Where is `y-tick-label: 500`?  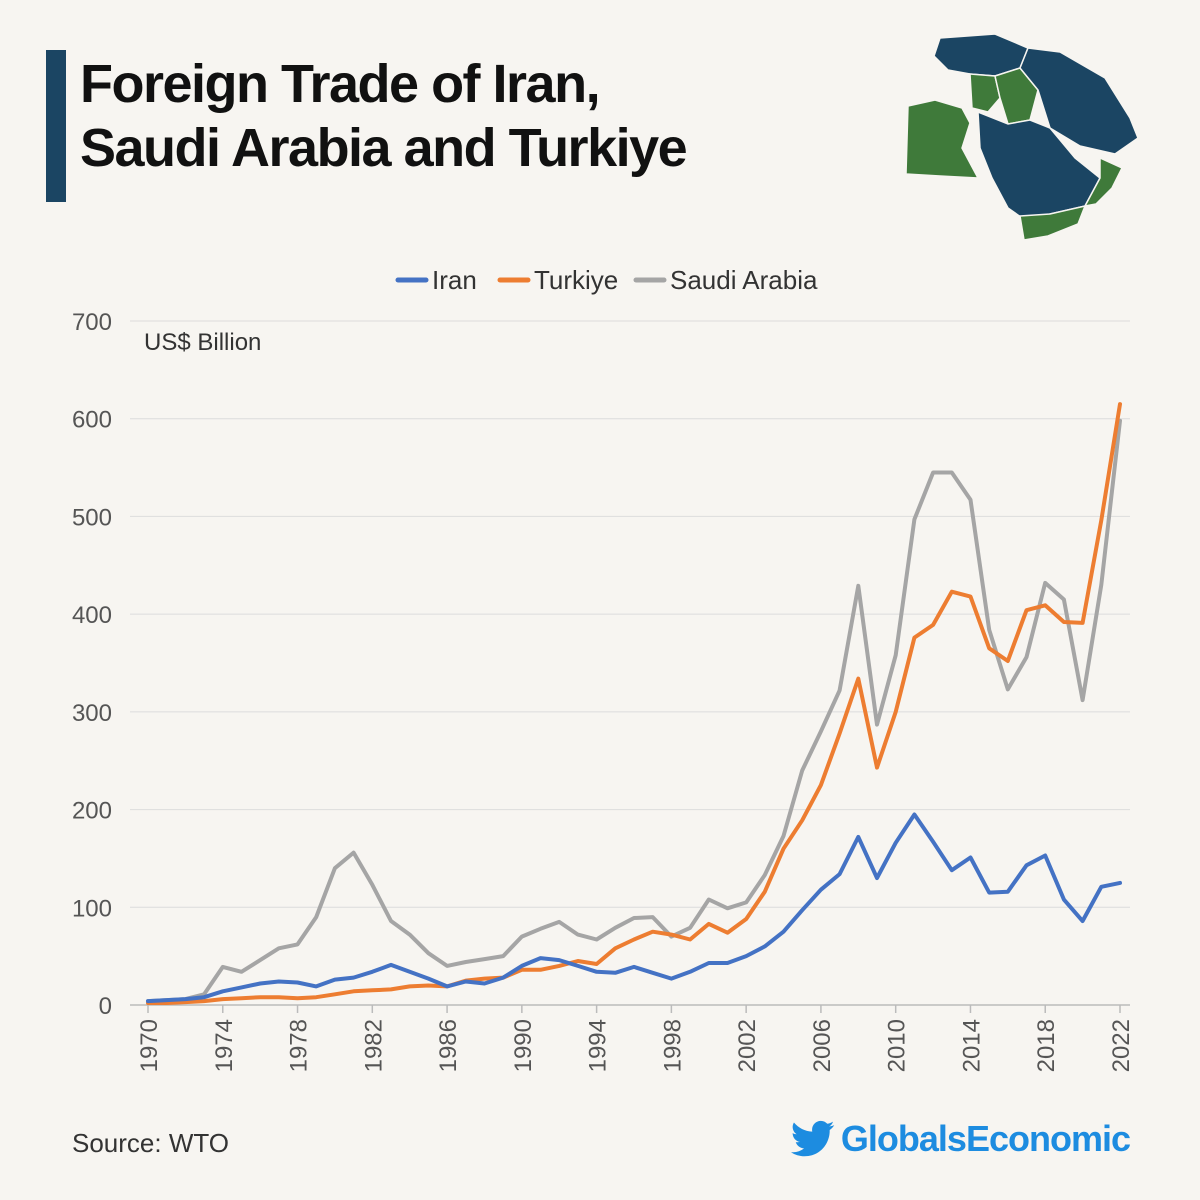
y-tick-label: 500 is located at coordinates (92, 517).